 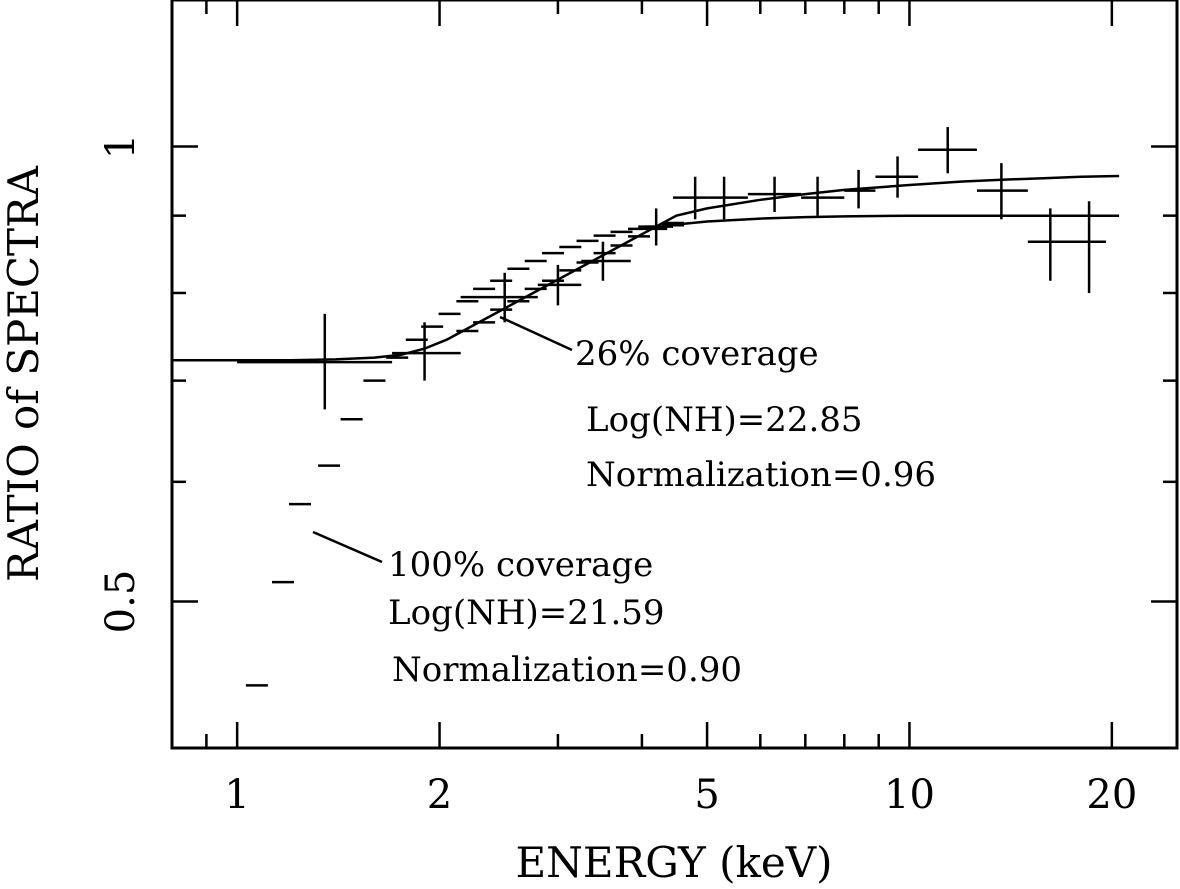 What do you see at coordinates (1111, 795) in the screenshot?
I see `x-tick-label: 20` at bounding box center [1111, 795].